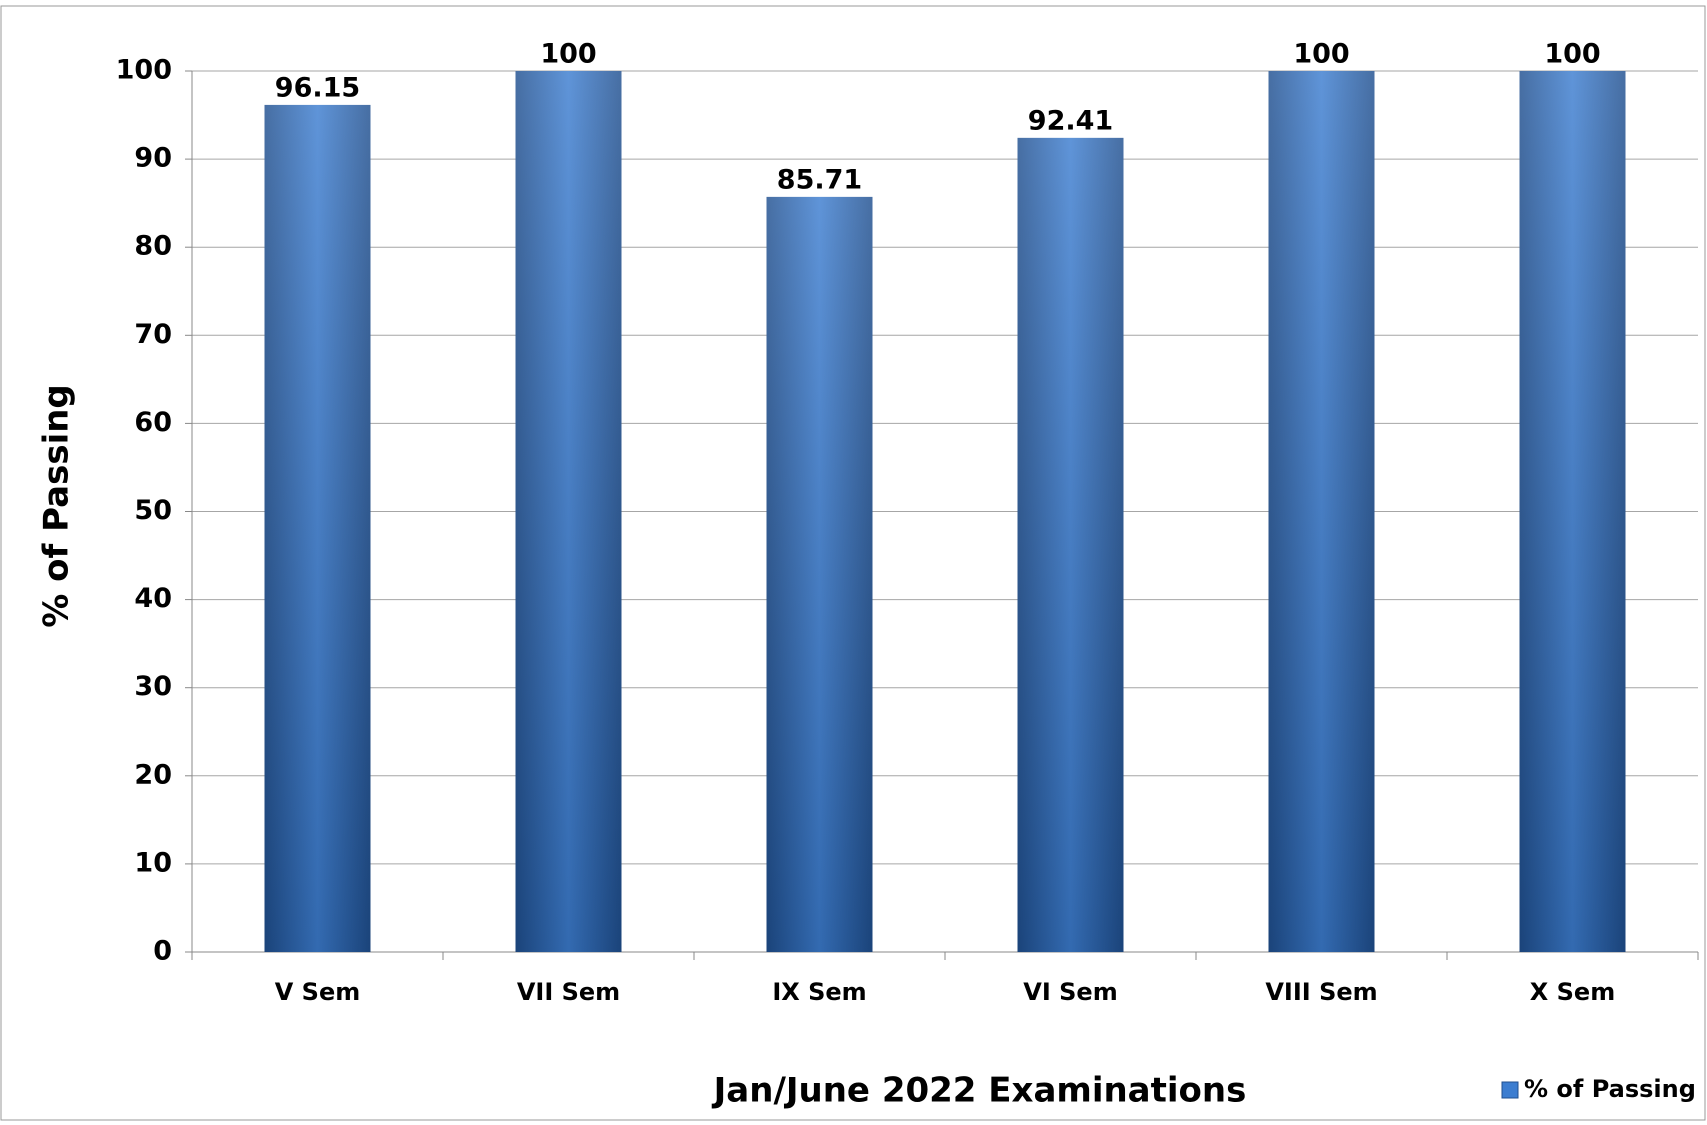 This screenshot has height=1125, width=1707. I want to click on value-label: 96.15, so click(317, 87).